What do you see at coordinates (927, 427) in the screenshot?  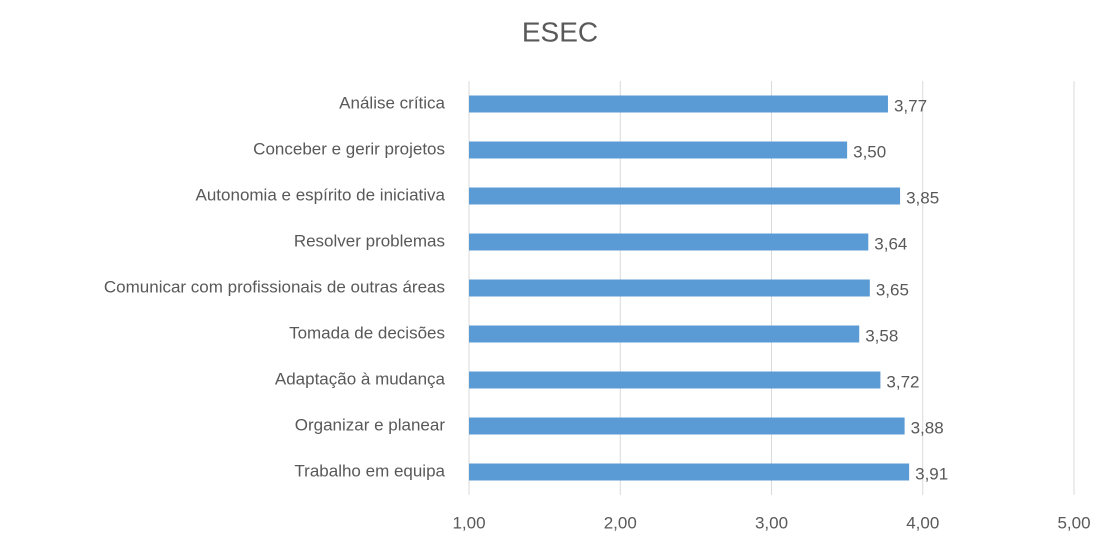 I see `data-label: 3,88` at bounding box center [927, 427].